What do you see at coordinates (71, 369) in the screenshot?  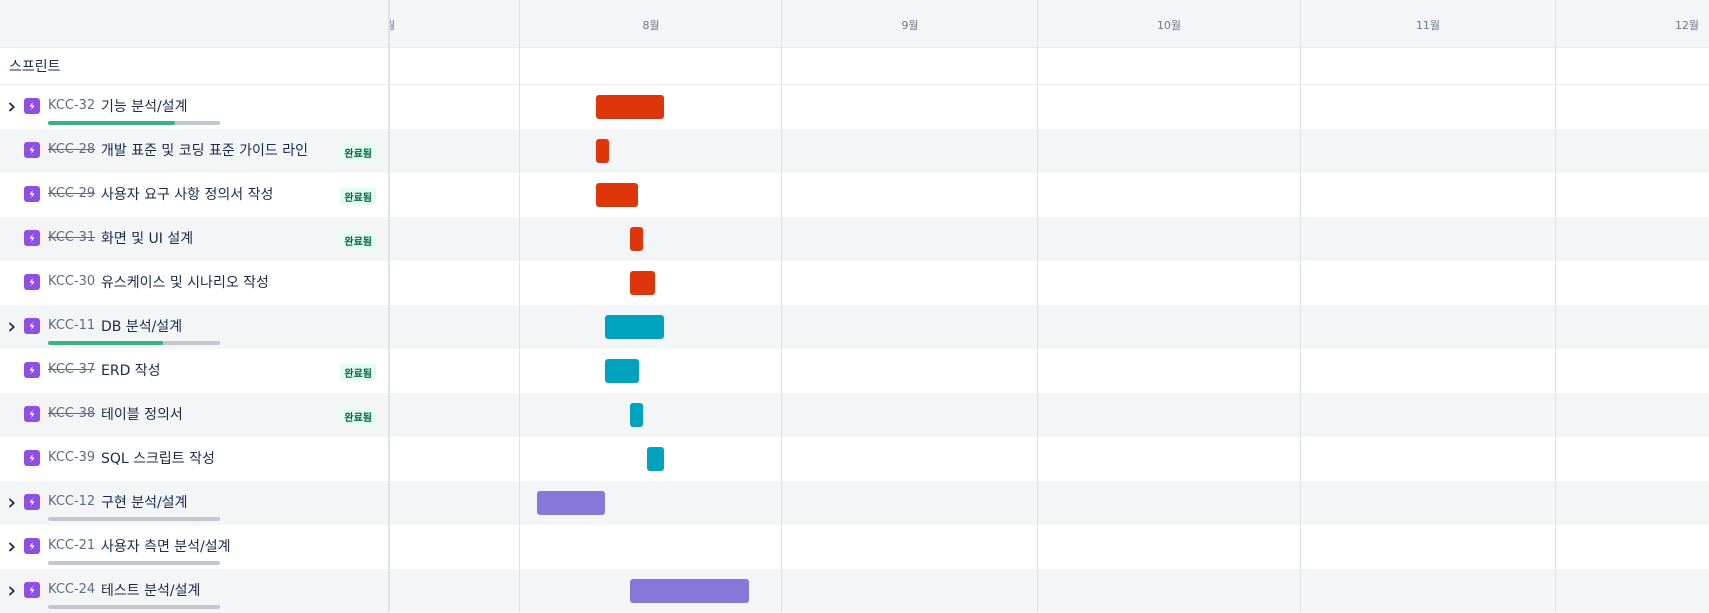 I see `issue-key: KCC-37` at bounding box center [71, 369].